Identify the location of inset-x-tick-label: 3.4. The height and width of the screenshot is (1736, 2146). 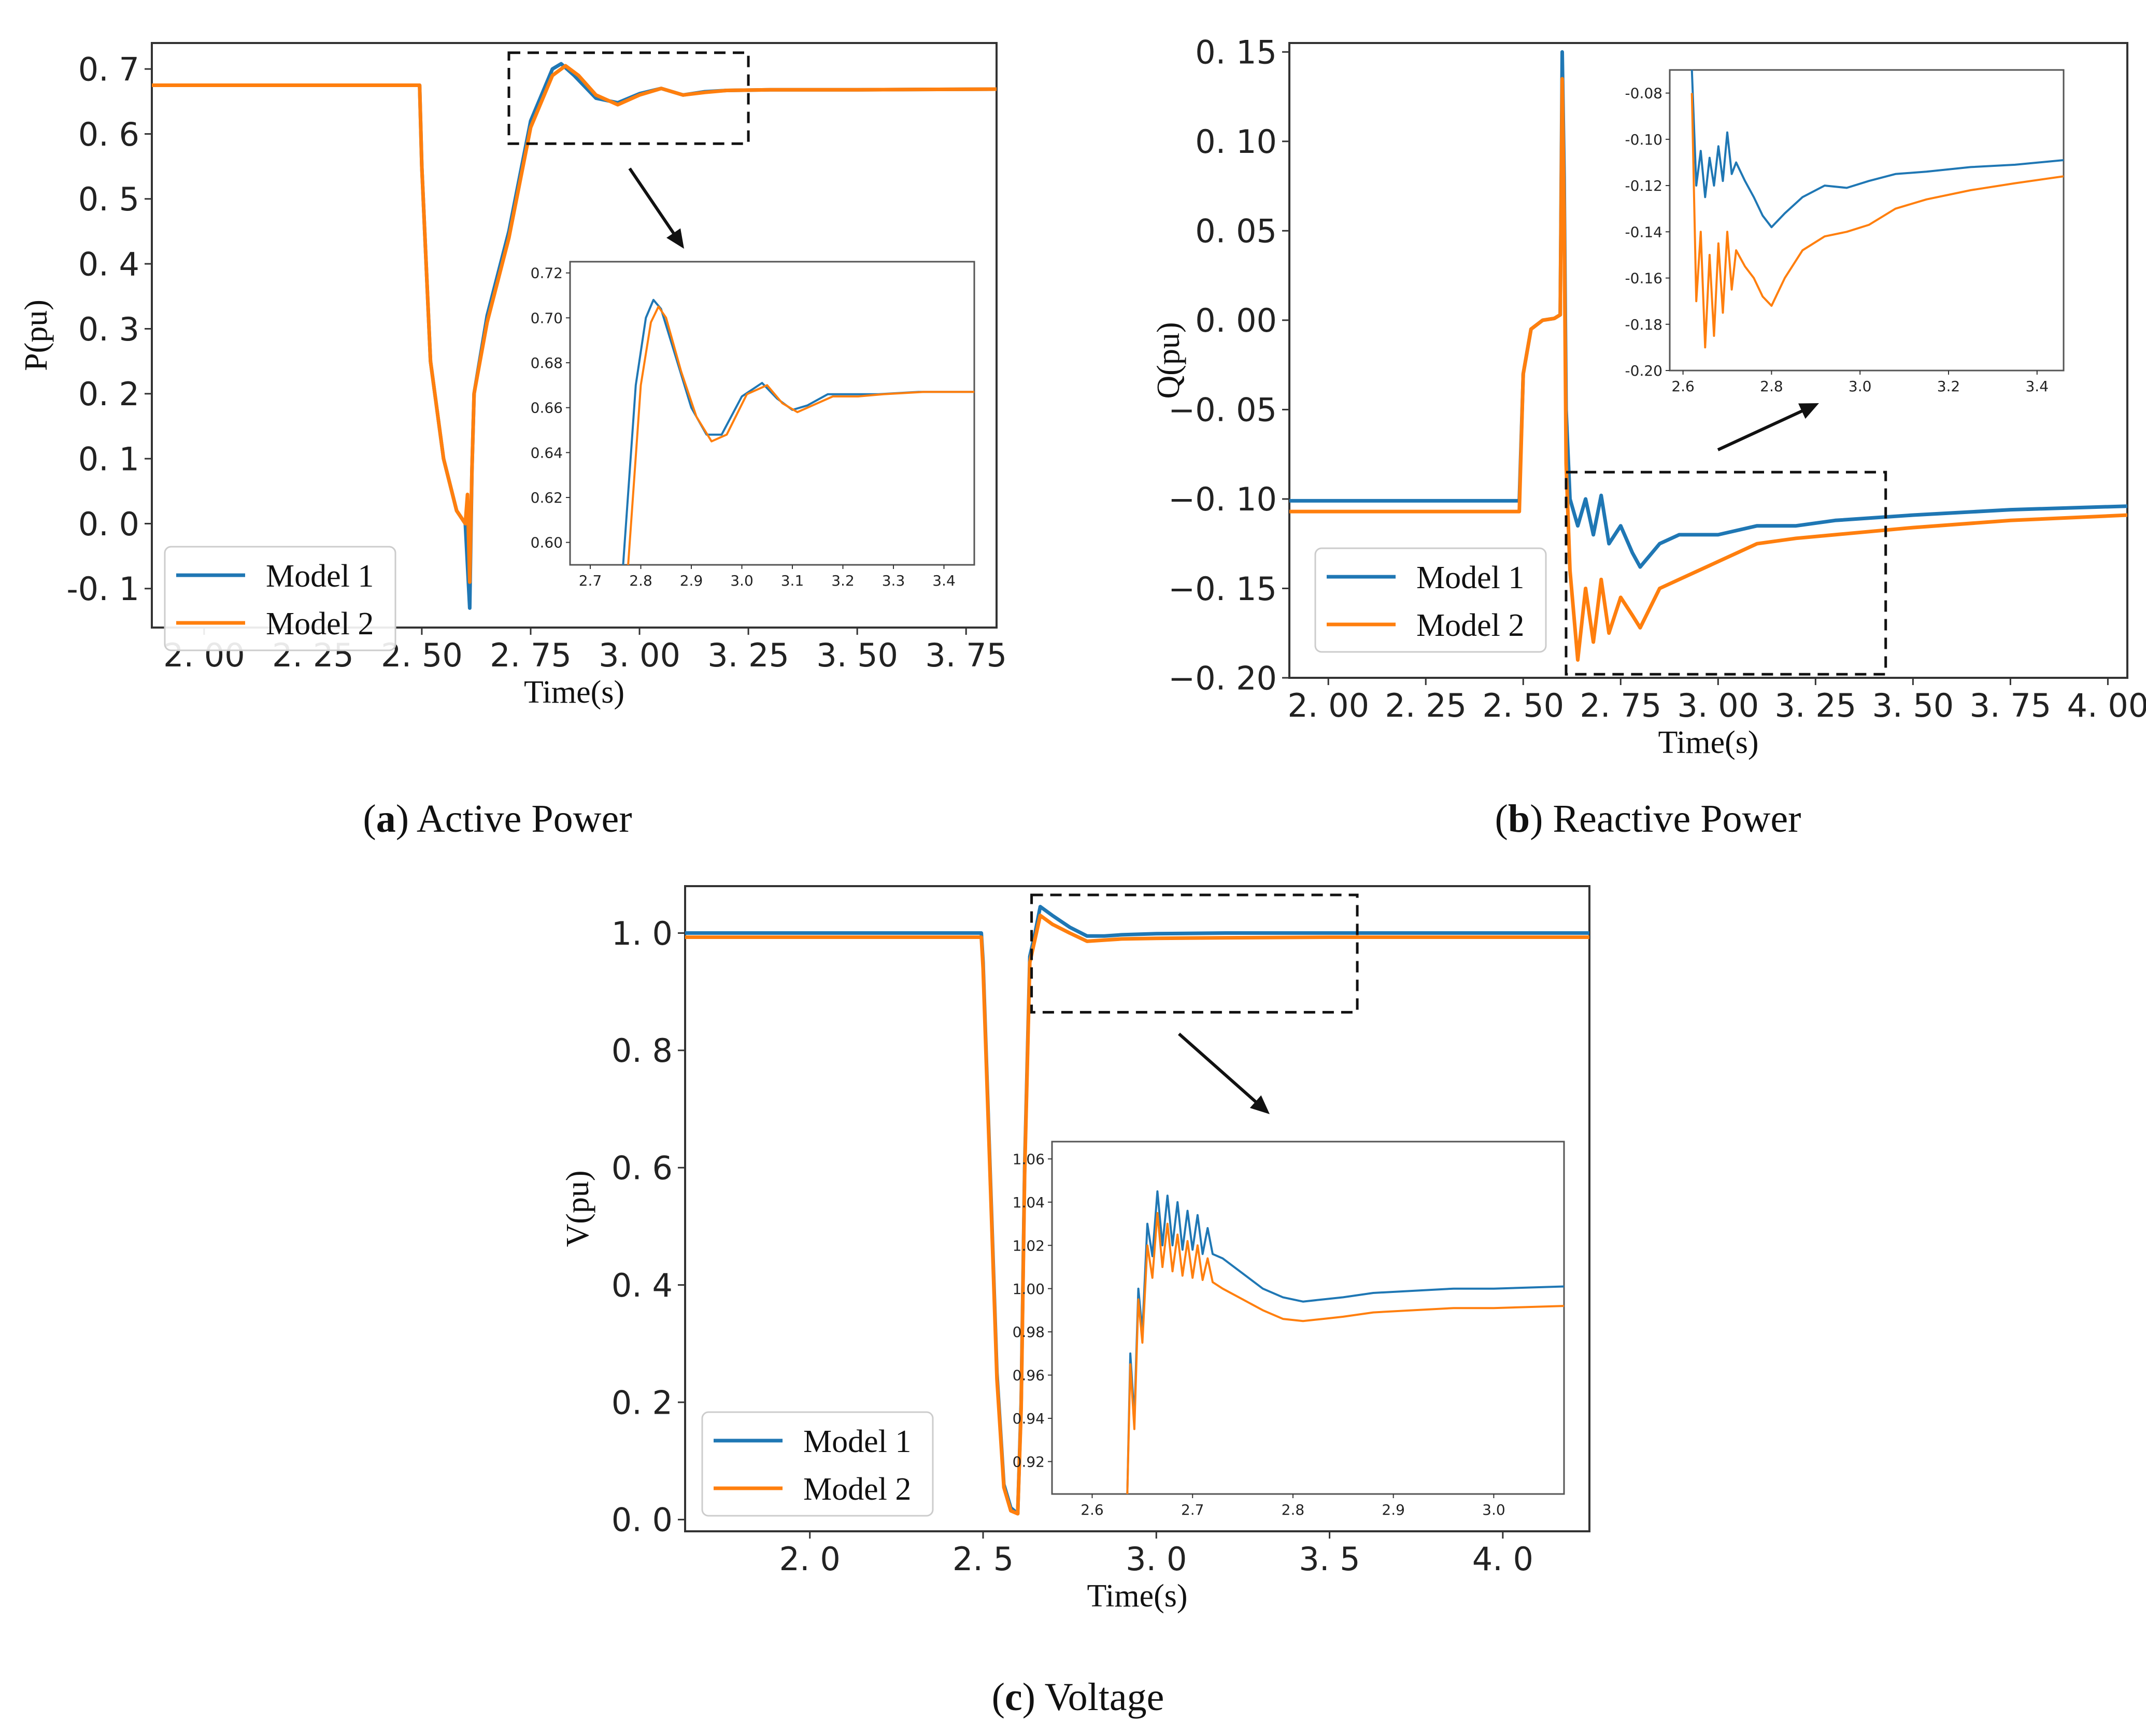
(944, 580).